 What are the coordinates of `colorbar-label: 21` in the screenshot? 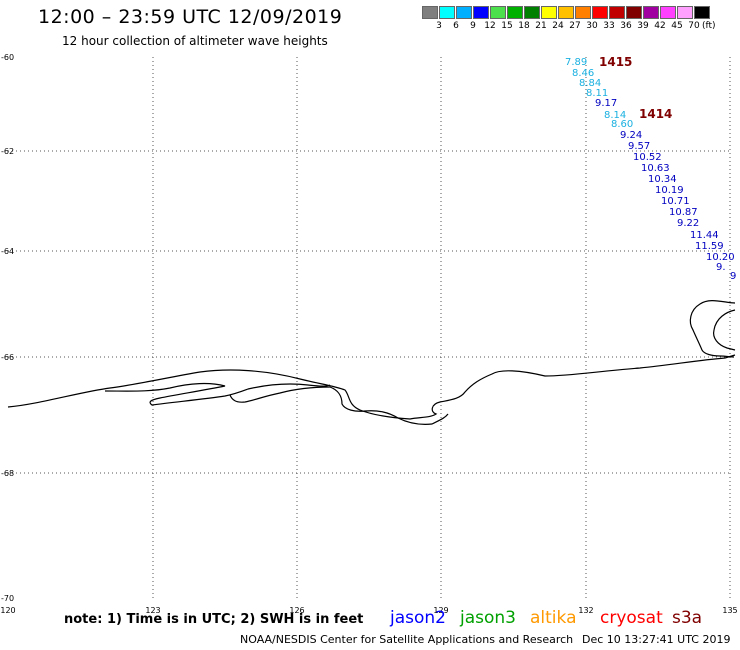 It's located at (541, 26).